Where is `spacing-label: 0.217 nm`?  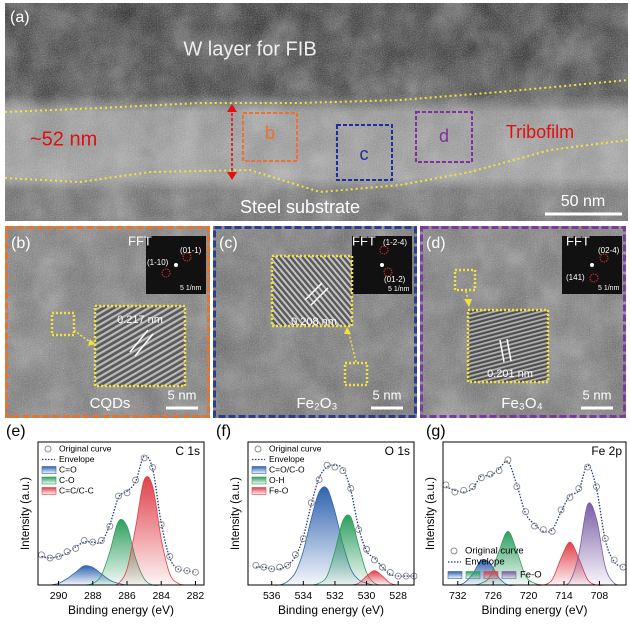
spacing-label: 0.217 nm is located at coordinates (140, 320).